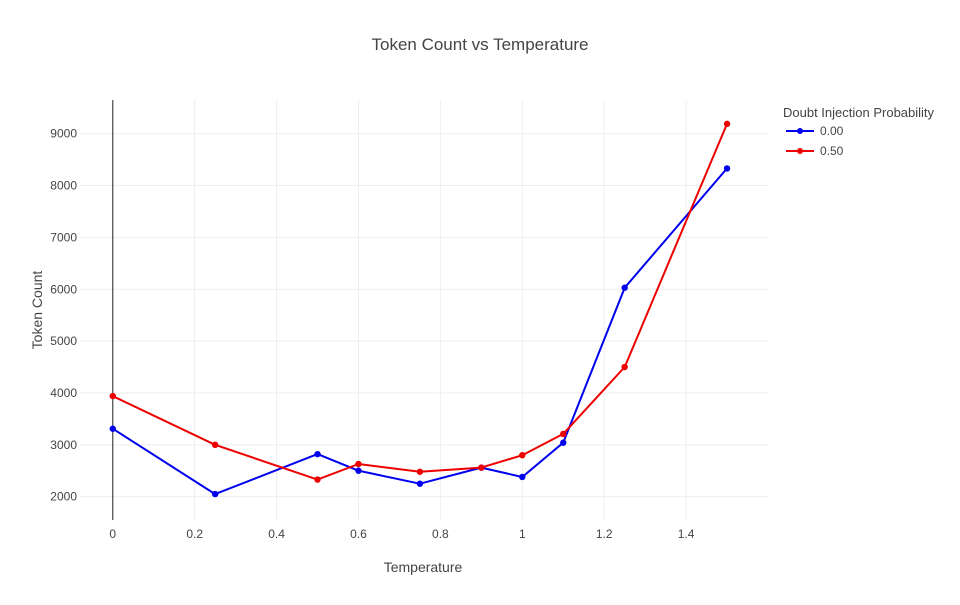 This screenshot has width=960, height=605. I want to click on x-tick-label: 1, so click(522, 534).